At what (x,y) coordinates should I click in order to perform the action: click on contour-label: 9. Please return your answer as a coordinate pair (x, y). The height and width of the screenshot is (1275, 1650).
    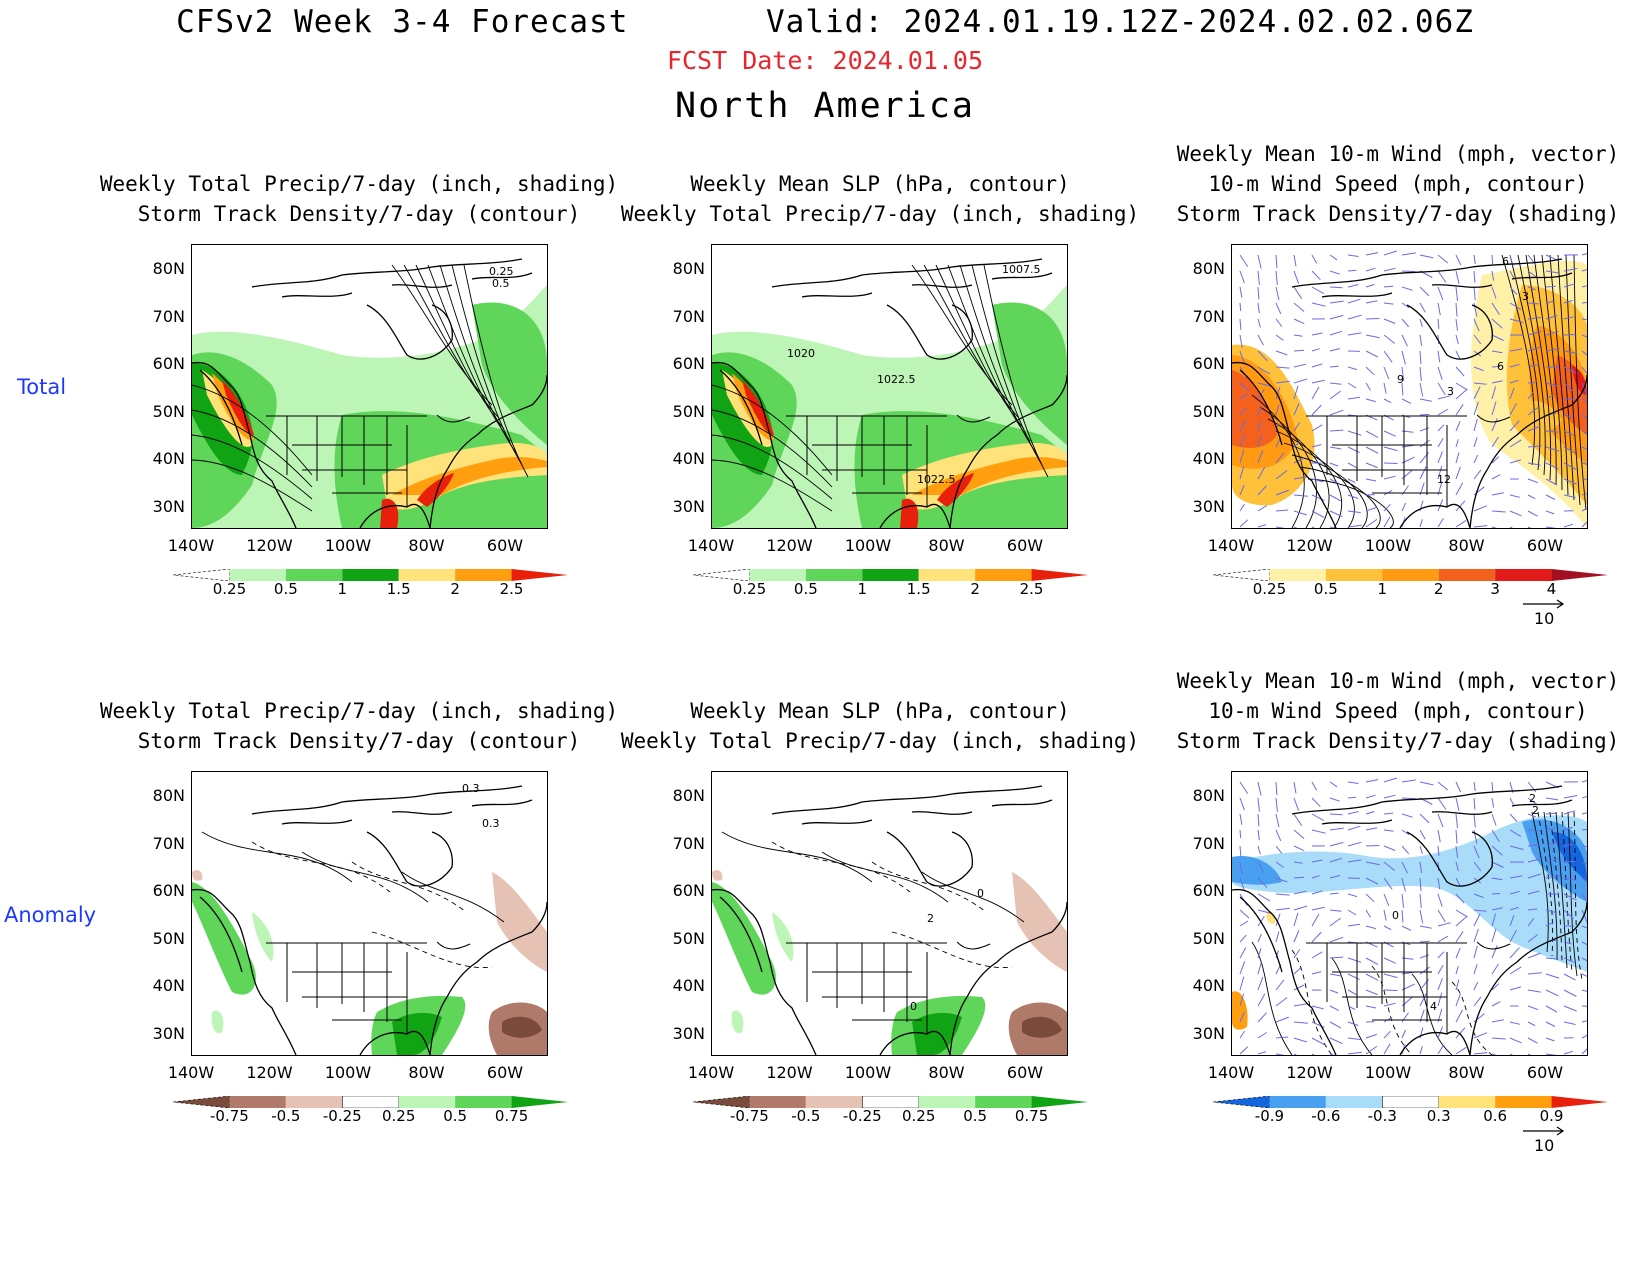
    Looking at the image, I should click on (1400, 379).